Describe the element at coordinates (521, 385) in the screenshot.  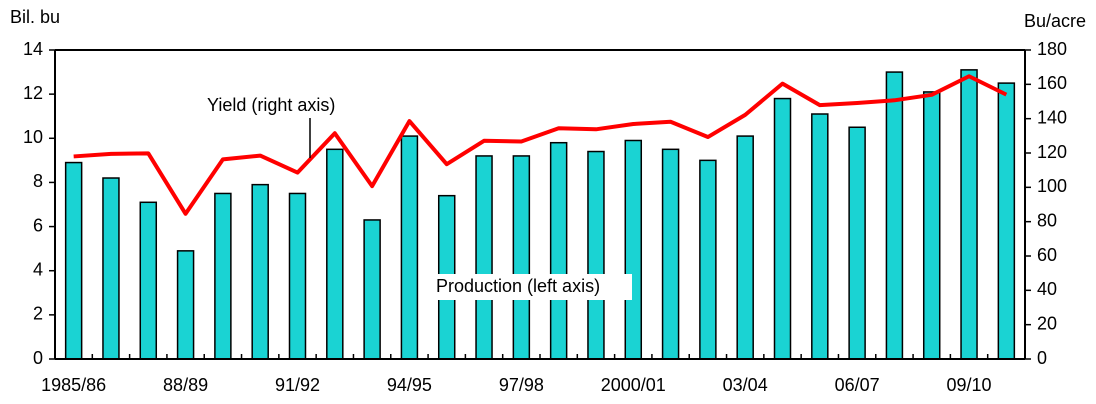
I see `x-tick-label: 97/98` at that location.